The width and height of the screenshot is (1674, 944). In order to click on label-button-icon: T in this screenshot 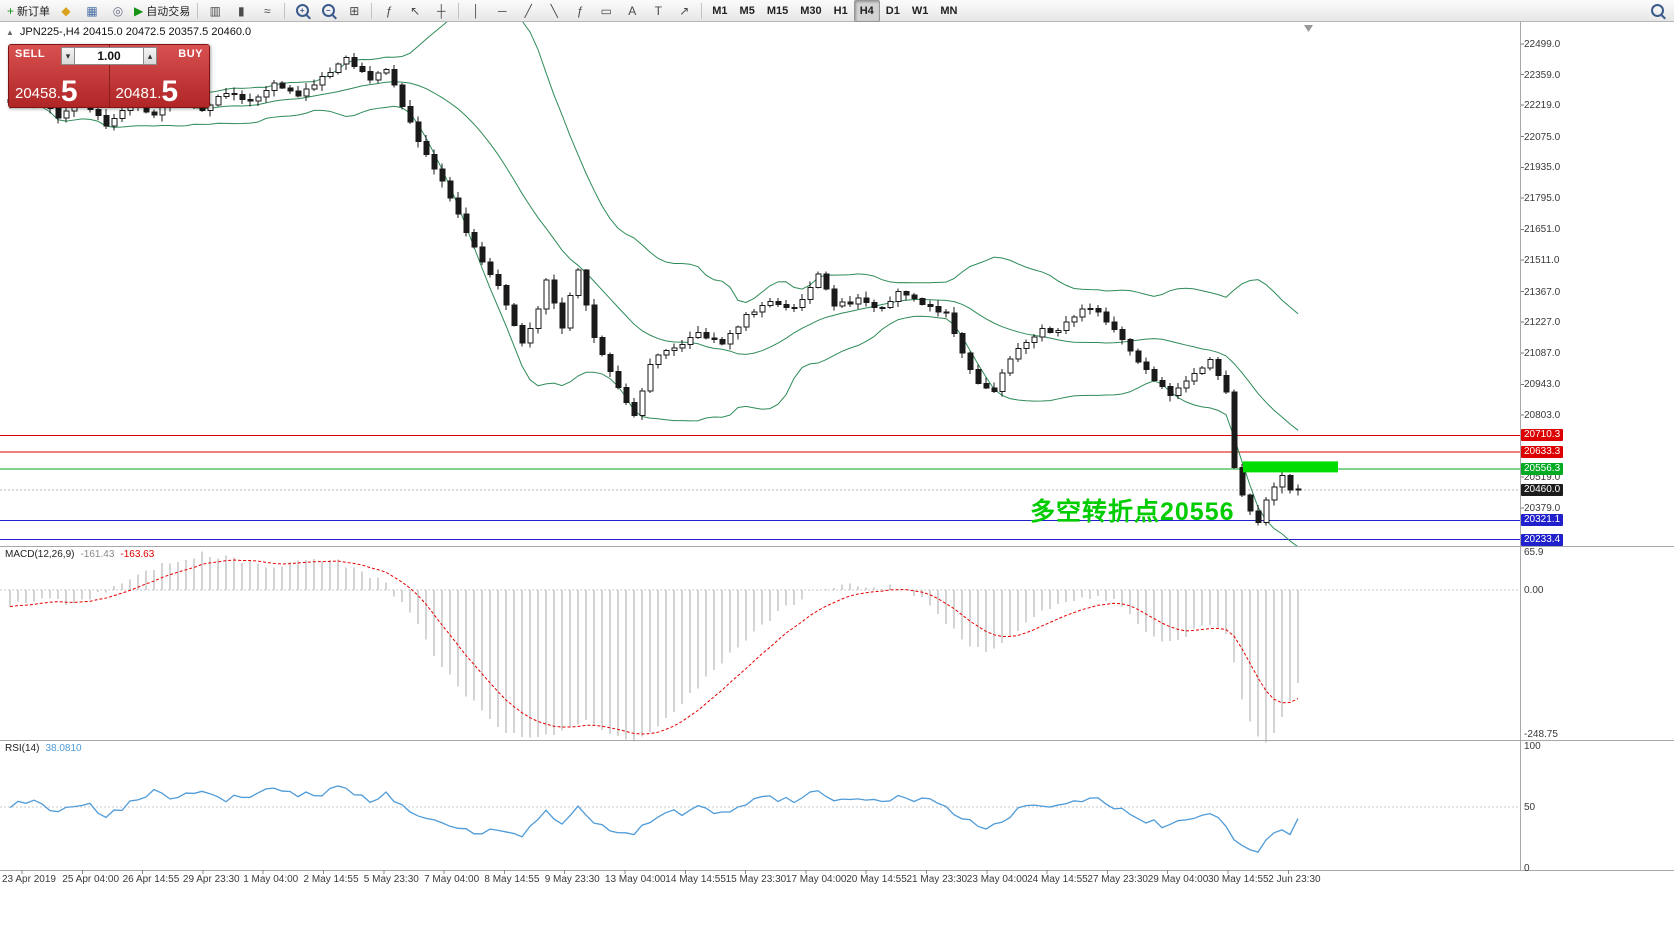, I will do `click(658, 10)`.